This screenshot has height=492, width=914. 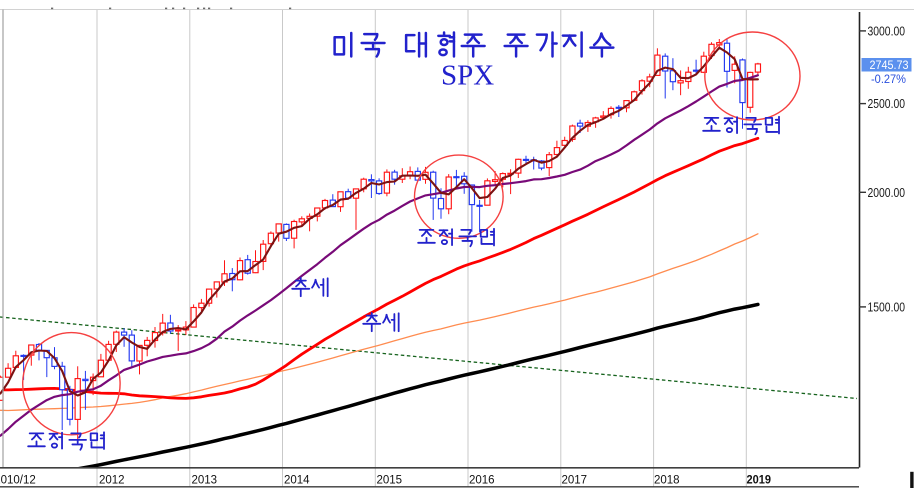 I want to click on svg-text: 2018, so click(x=667, y=481).